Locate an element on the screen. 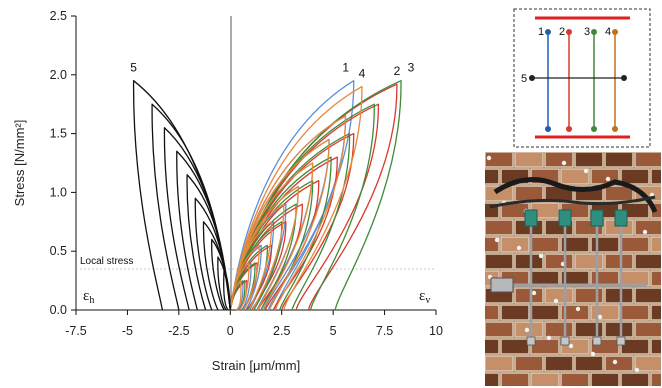 The height and width of the screenshot is (388, 662). sensor-layout-schematic: 5 1 2 3 4 is located at coordinates (582, 78).